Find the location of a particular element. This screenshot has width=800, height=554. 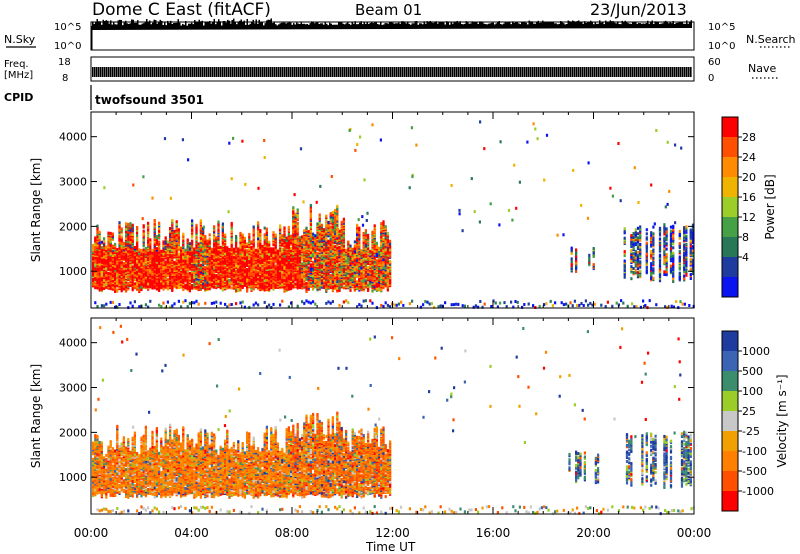

freq-label: Freq. is located at coordinates (16, 64).